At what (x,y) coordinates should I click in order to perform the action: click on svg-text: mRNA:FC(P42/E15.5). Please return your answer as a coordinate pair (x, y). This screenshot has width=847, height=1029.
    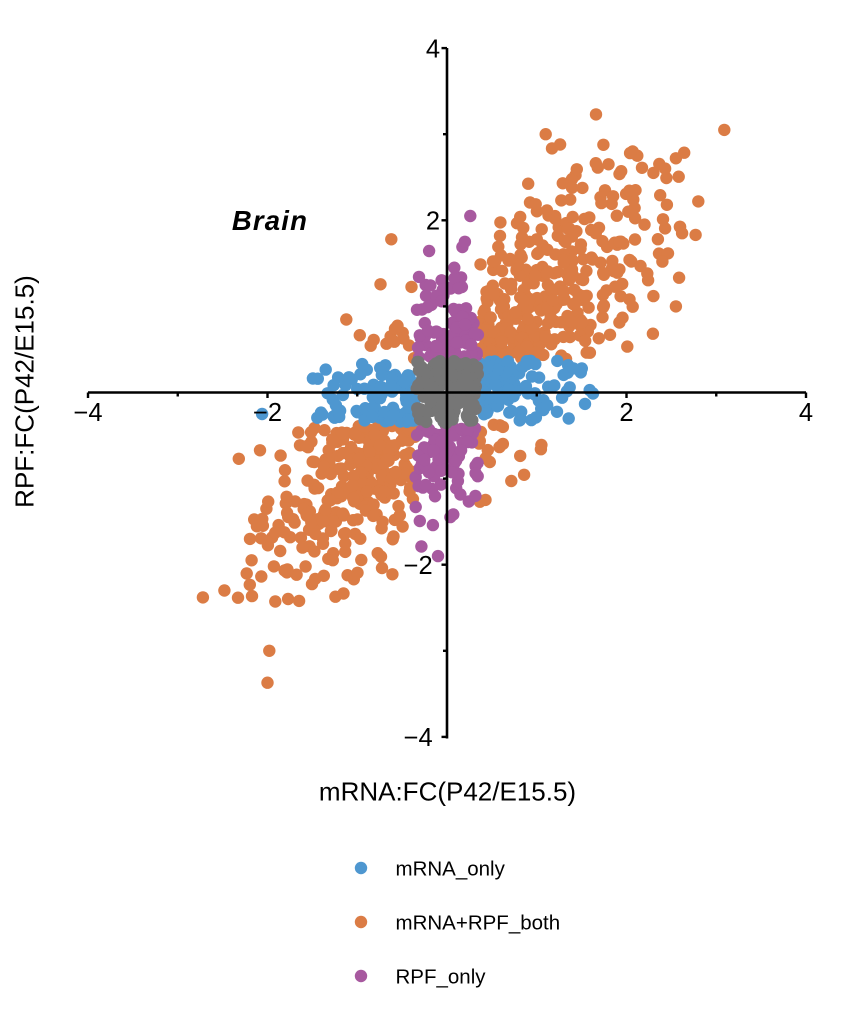
    Looking at the image, I should click on (447, 792).